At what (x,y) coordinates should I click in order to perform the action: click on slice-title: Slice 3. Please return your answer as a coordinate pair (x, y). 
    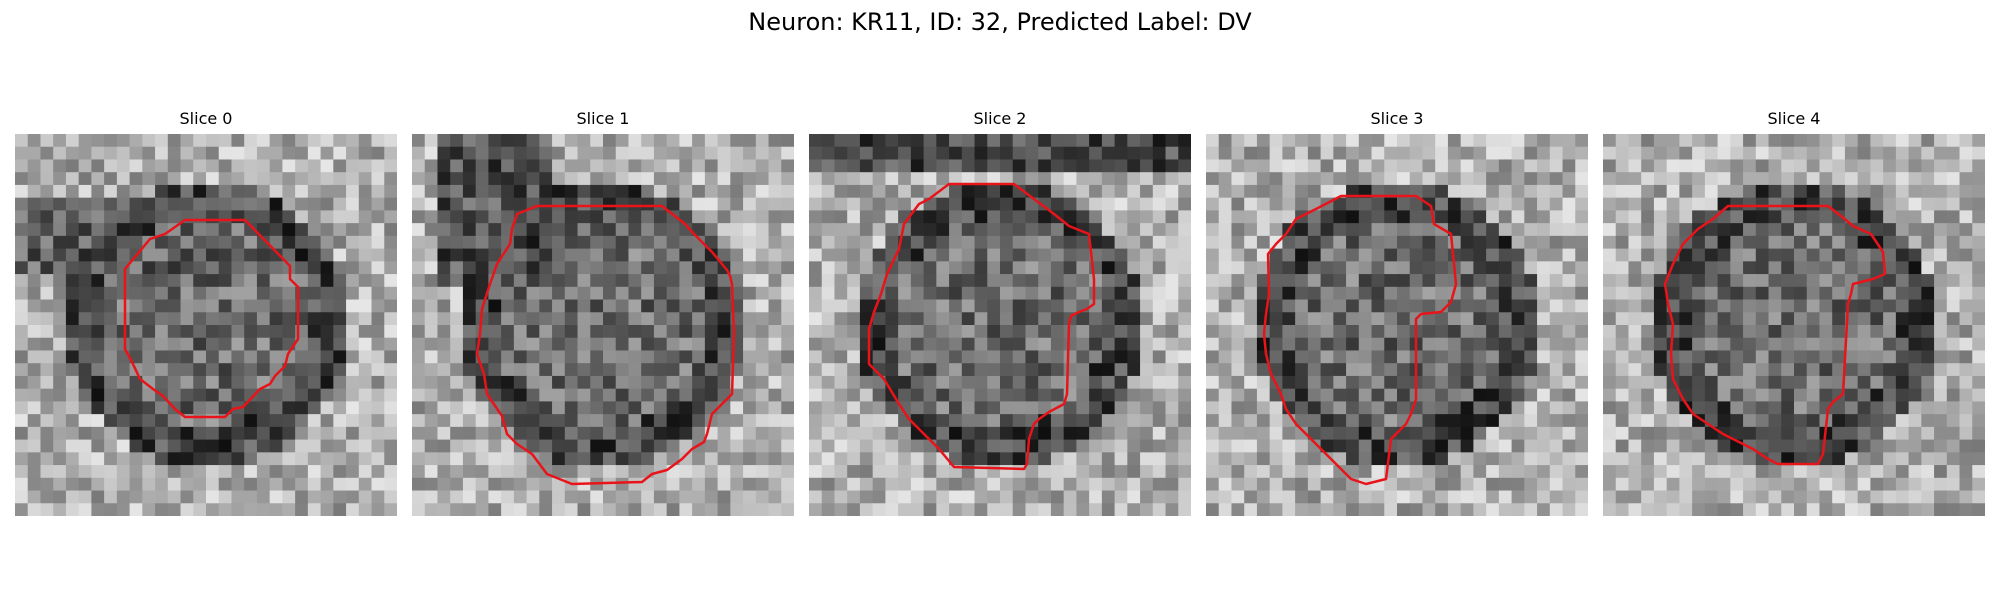
    Looking at the image, I should click on (1397, 118).